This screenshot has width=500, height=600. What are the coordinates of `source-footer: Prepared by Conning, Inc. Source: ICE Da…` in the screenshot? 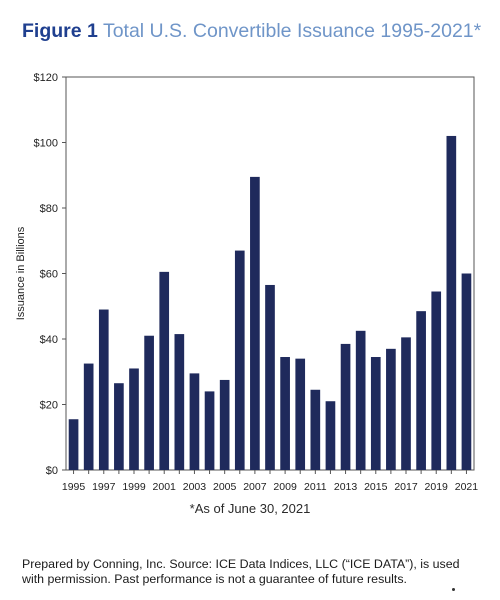 It's located at (241, 571).